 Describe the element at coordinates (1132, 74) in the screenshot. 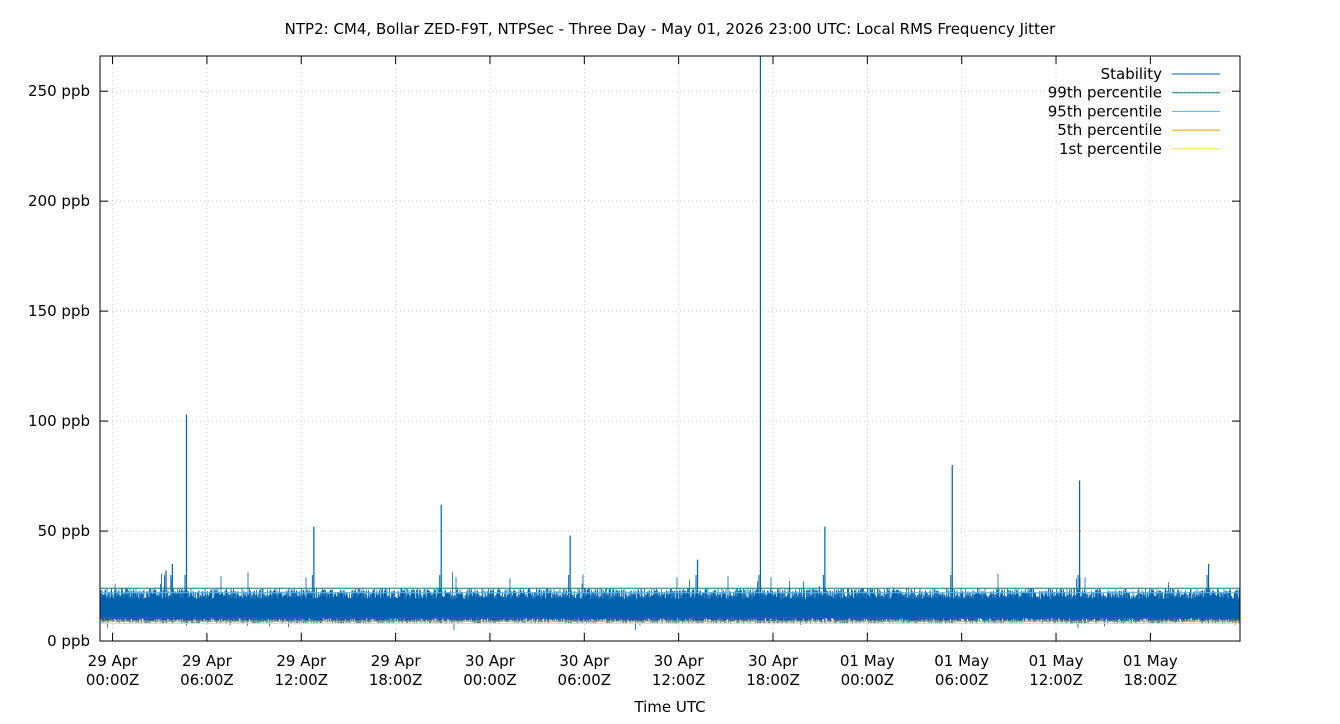

I see `legend-label: Stability` at that location.